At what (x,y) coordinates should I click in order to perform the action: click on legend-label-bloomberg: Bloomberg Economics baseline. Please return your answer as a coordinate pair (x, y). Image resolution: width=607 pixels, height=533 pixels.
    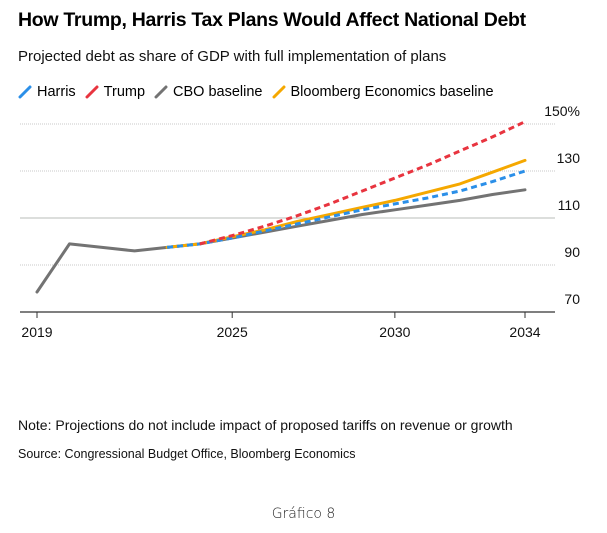
    Looking at the image, I should click on (392, 92).